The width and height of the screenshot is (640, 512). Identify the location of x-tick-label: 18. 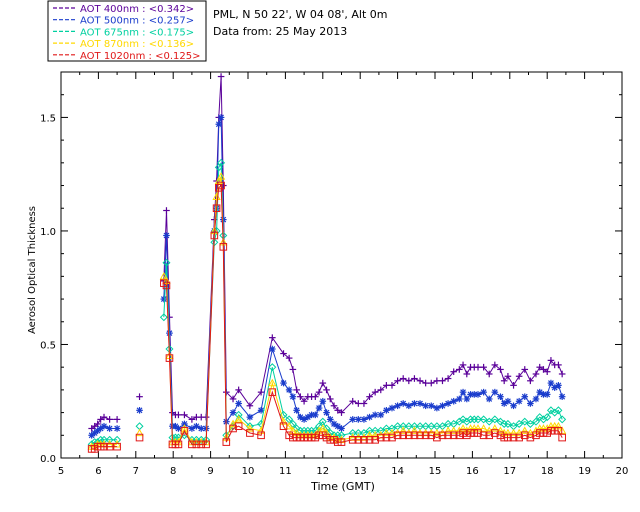
(547, 471).